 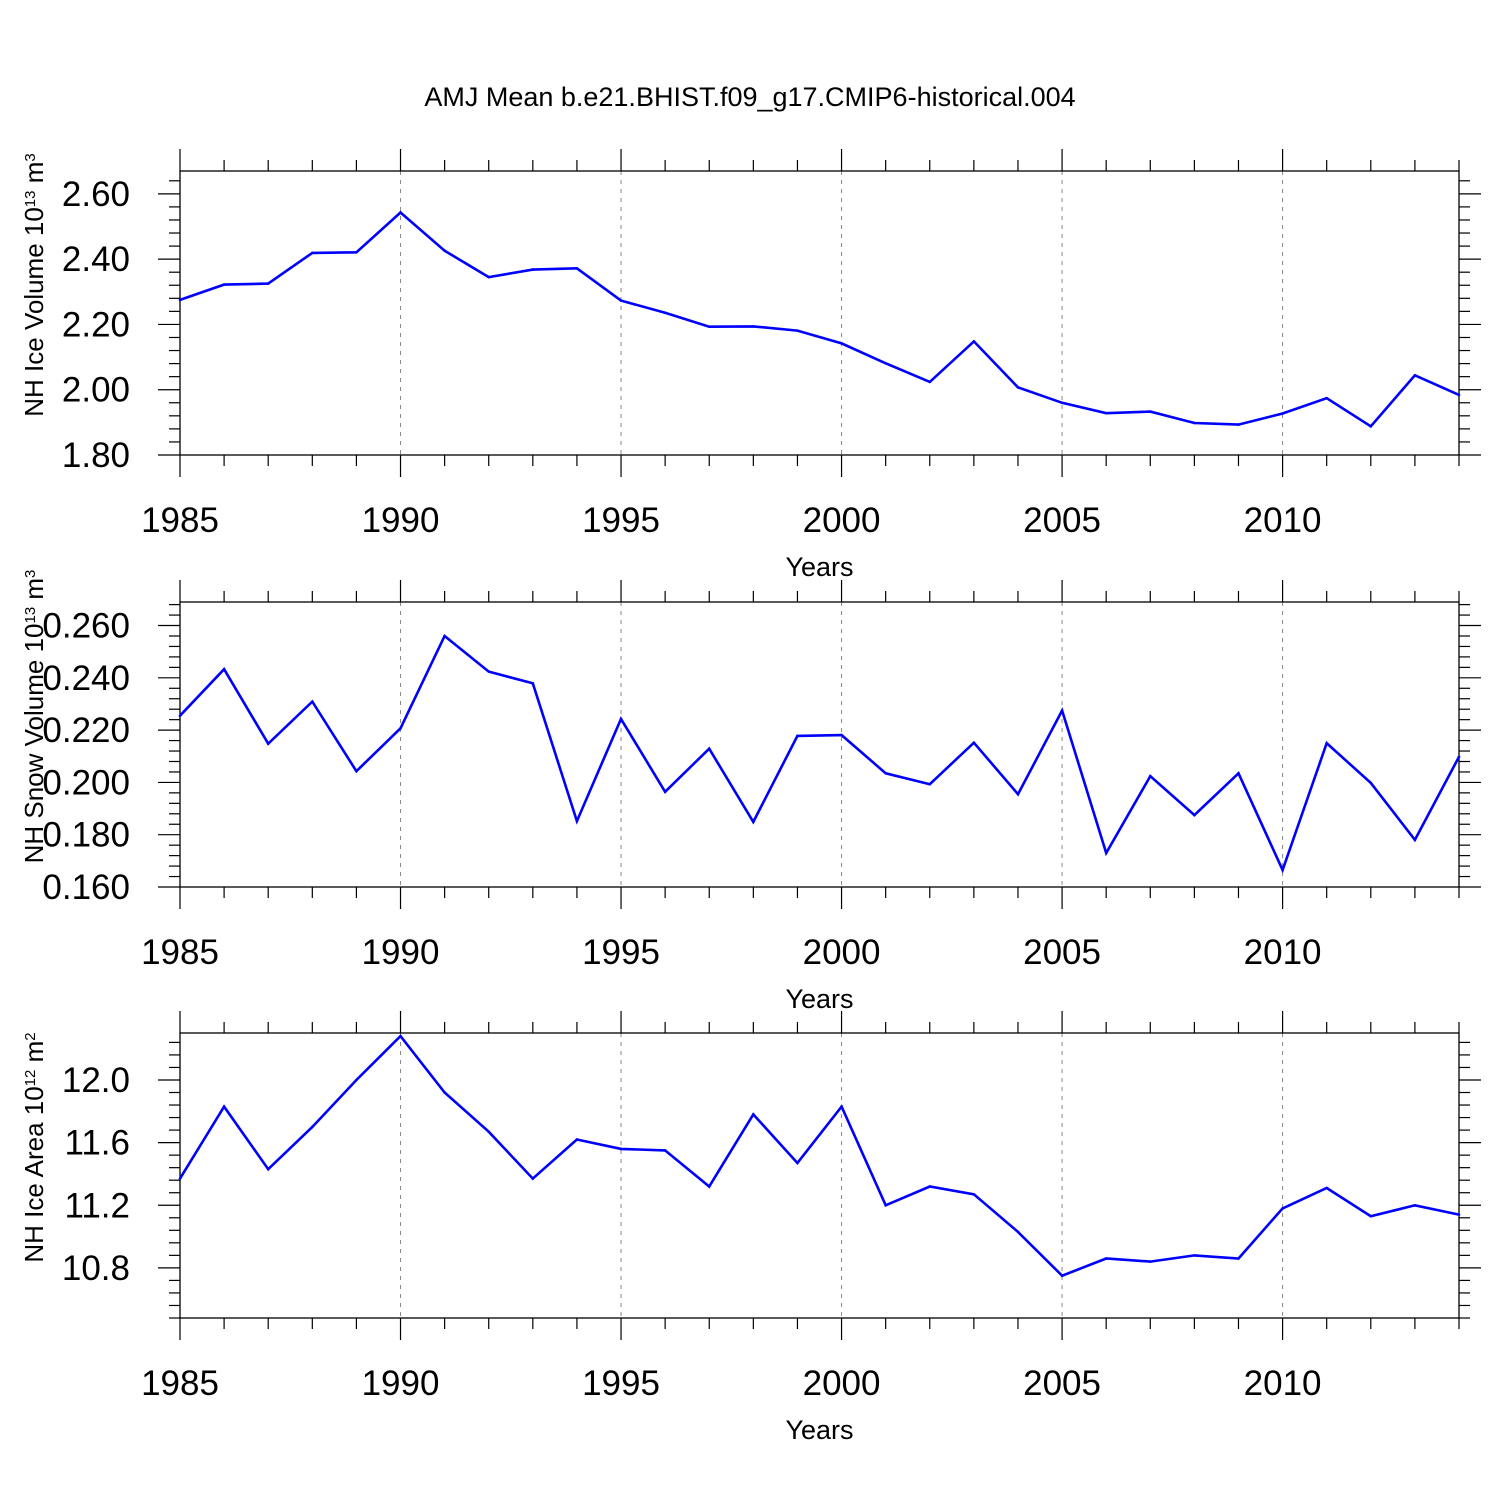 What do you see at coordinates (30, 574) in the screenshot?
I see `y-label-unit-exponent: 3` at bounding box center [30, 574].